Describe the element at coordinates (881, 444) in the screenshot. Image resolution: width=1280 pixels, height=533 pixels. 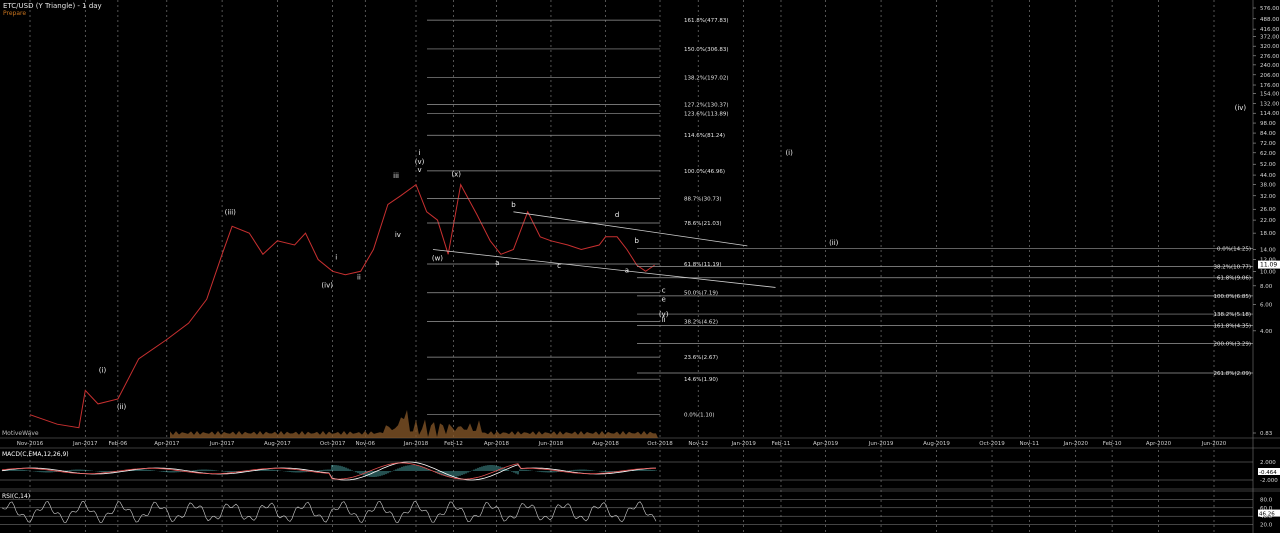
I see `time-axis-label: Jun-2019` at that location.